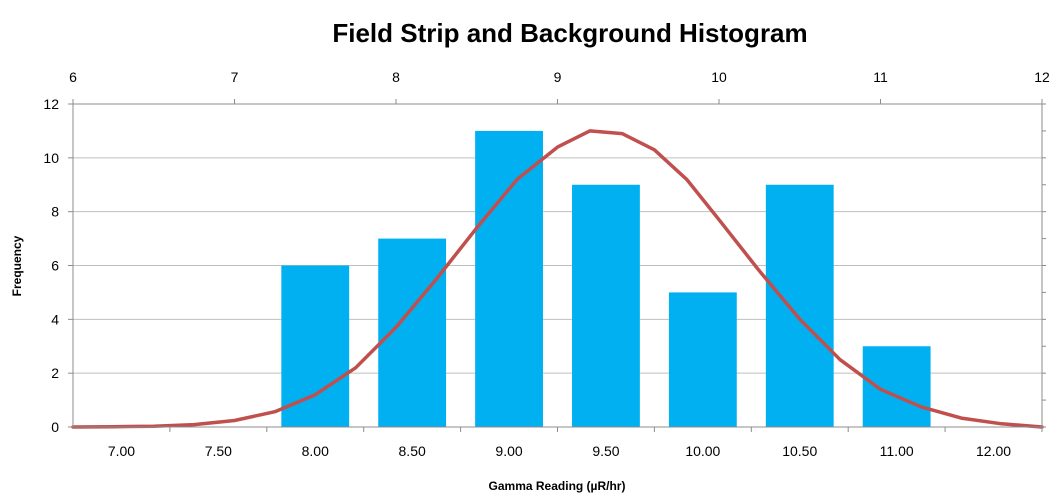 This screenshot has width=1052, height=497. Describe the element at coordinates (218, 451) in the screenshot. I see `x-tick-label: 7.50` at that location.